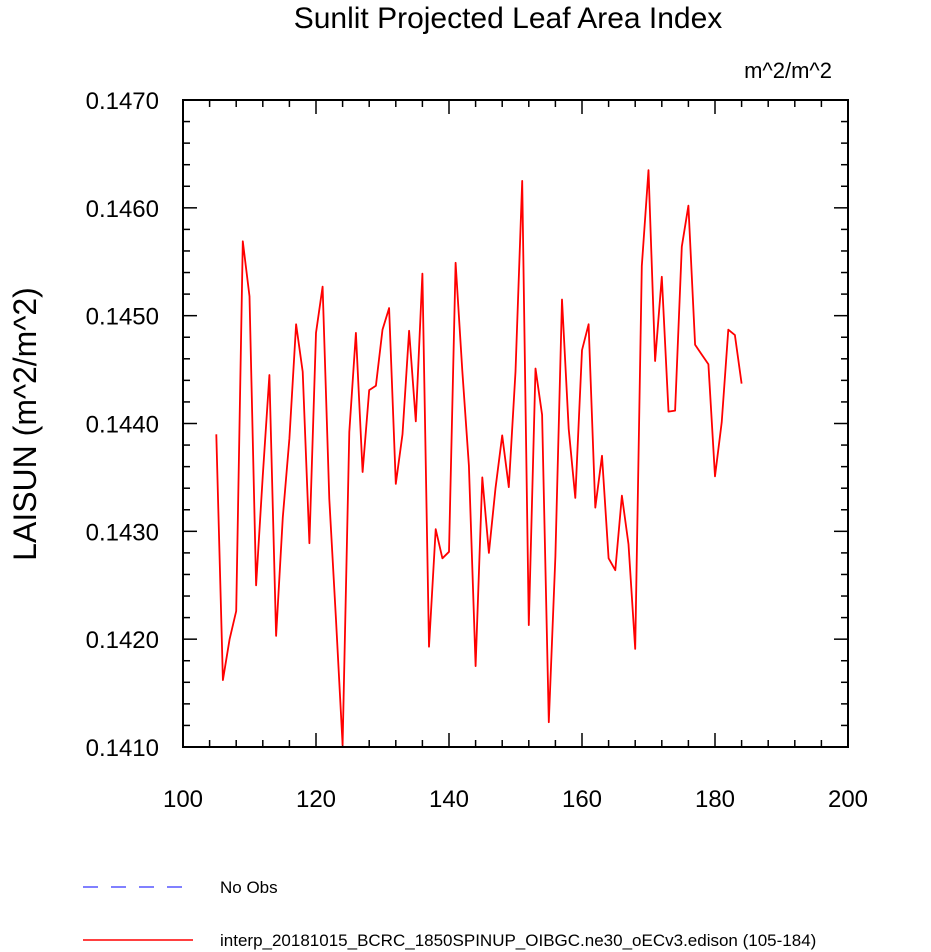 This screenshot has height=952, width=931. Describe the element at coordinates (715, 799) in the screenshot. I see `x-tick-label: 180` at that location.